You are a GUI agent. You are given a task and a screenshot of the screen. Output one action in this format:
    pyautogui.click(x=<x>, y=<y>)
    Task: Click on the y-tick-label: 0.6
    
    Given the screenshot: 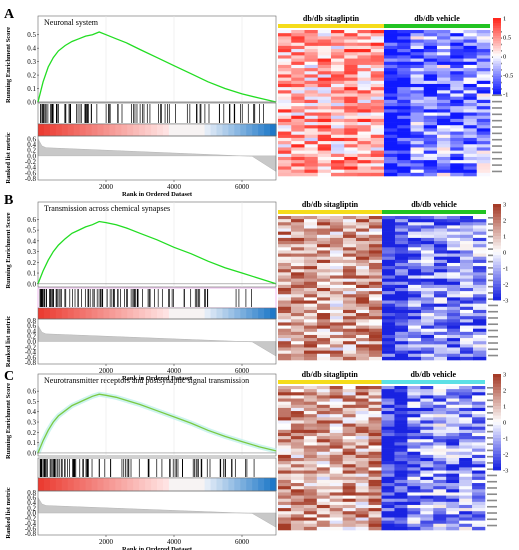 What is the action you would take?
    pyautogui.click(x=31, y=139)
    